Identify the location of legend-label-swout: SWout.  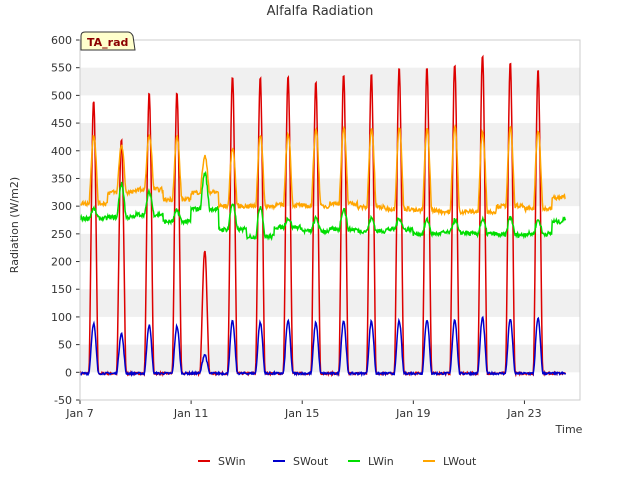
(311, 461).